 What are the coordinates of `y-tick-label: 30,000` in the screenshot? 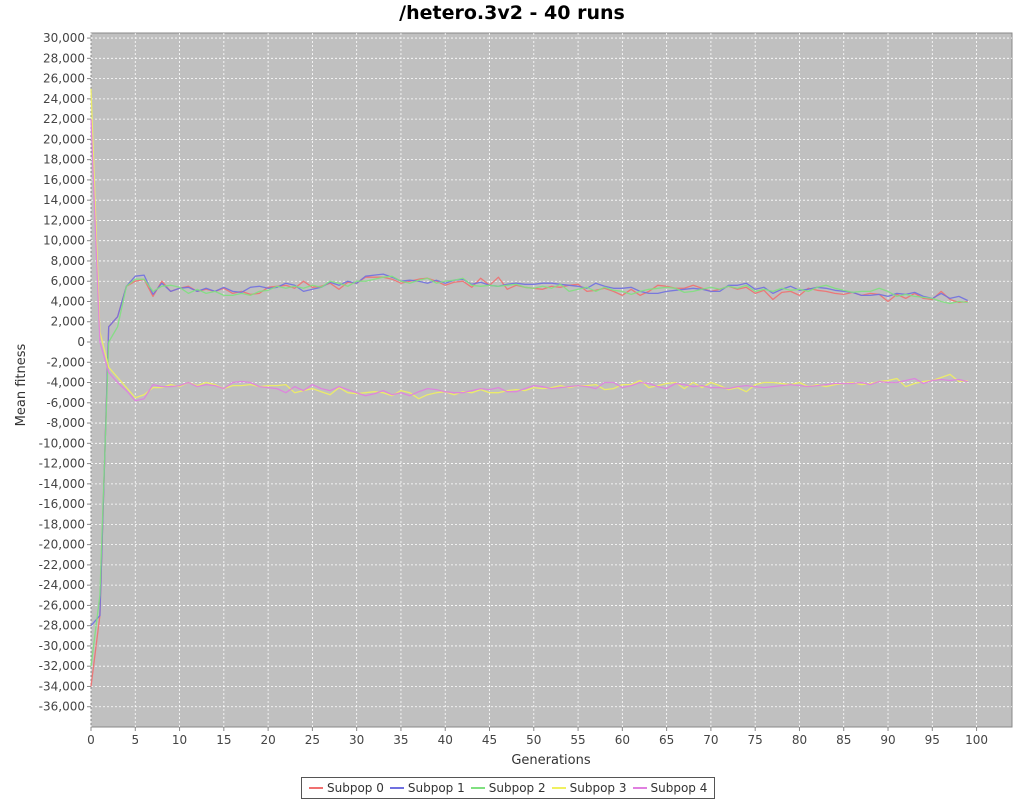 It's located at (64, 38).